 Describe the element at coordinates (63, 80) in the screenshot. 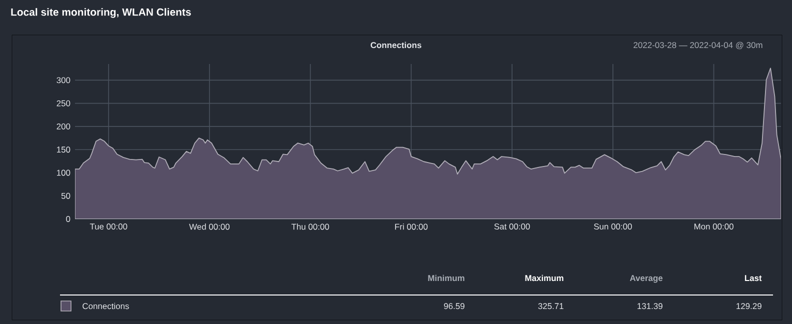

I see `y-tick-label: 300` at that location.